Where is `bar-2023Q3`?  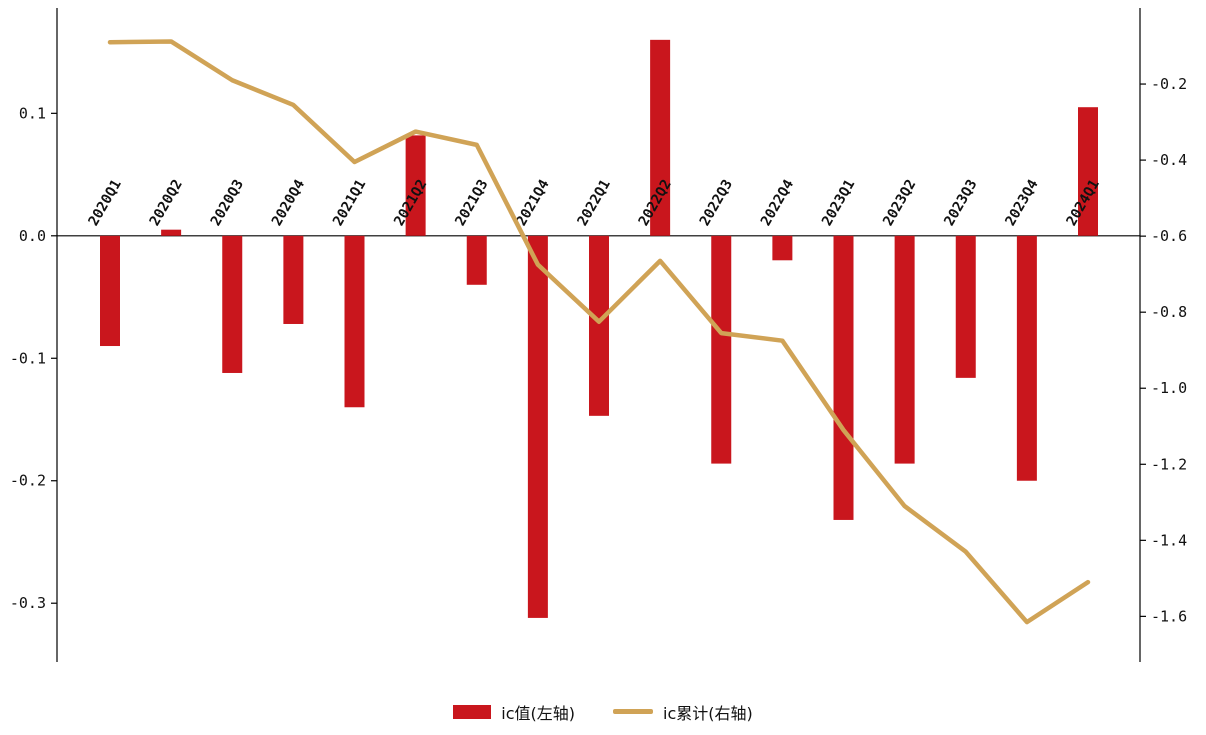
bar-2023Q3 is located at coordinates (965, 306).